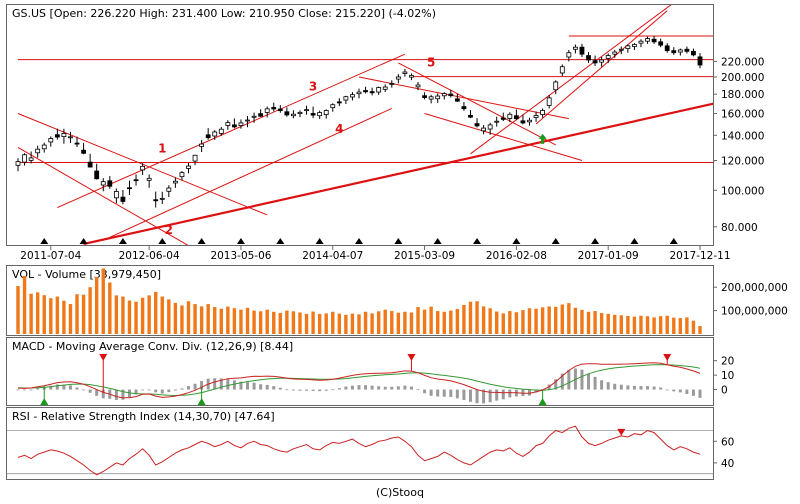  Describe the element at coordinates (727, 464) in the screenshot. I see `rsi-y-tick-label: 40` at that location.